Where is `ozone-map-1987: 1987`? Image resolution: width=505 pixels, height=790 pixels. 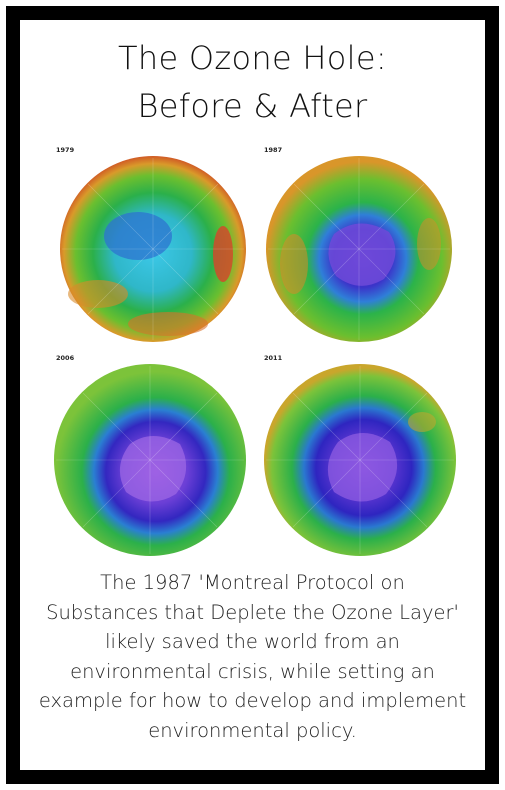 ozone-map-1987: 1987 is located at coordinates (357, 245).